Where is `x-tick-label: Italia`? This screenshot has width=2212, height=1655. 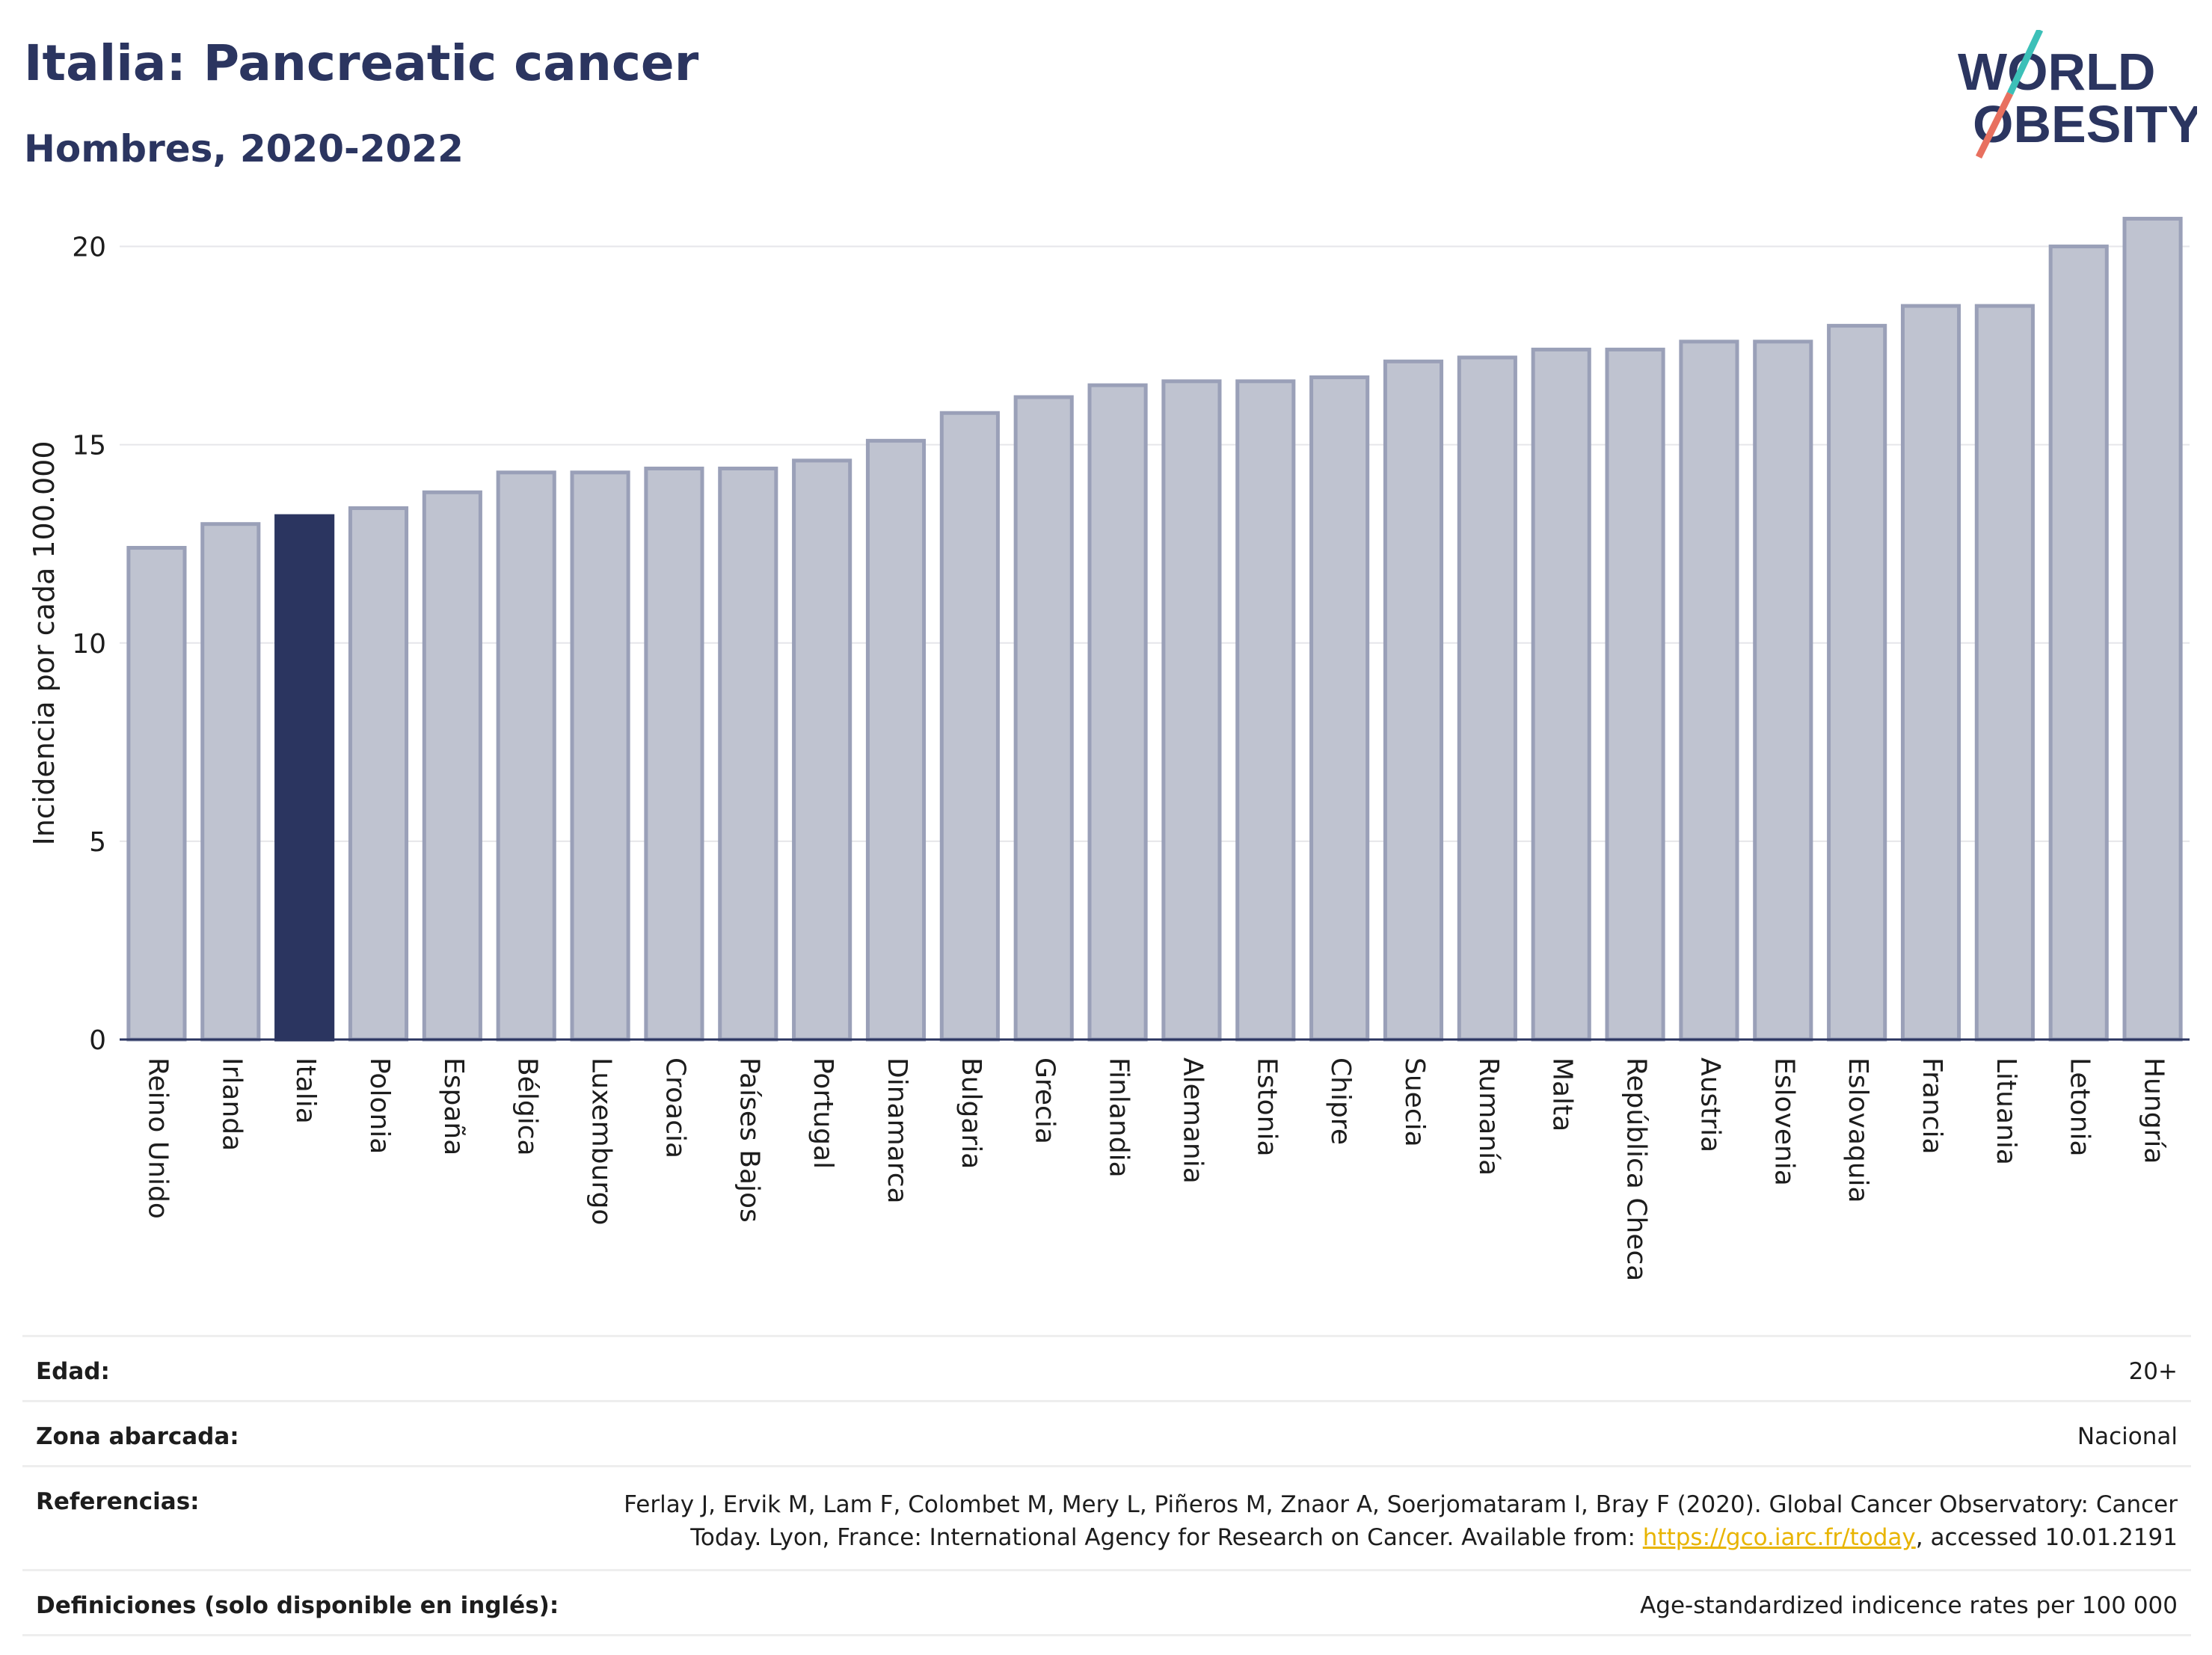 x-tick-label: Italia is located at coordinates (305, 1090).